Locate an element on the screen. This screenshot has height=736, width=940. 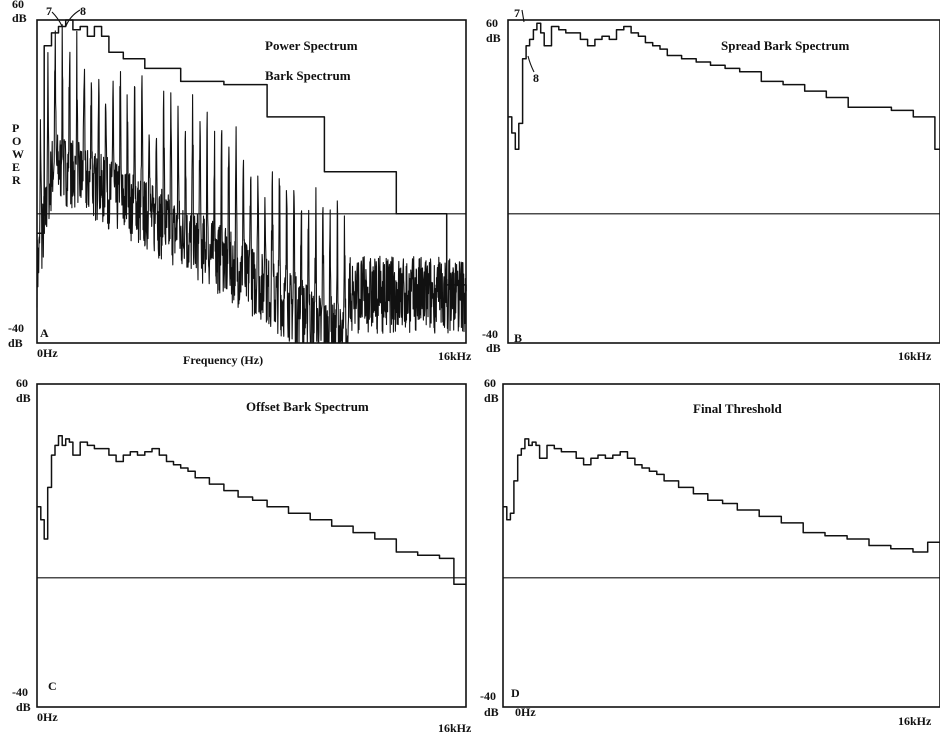
panel-a-annotation-7-pointer is located at coordinates (57, 19).